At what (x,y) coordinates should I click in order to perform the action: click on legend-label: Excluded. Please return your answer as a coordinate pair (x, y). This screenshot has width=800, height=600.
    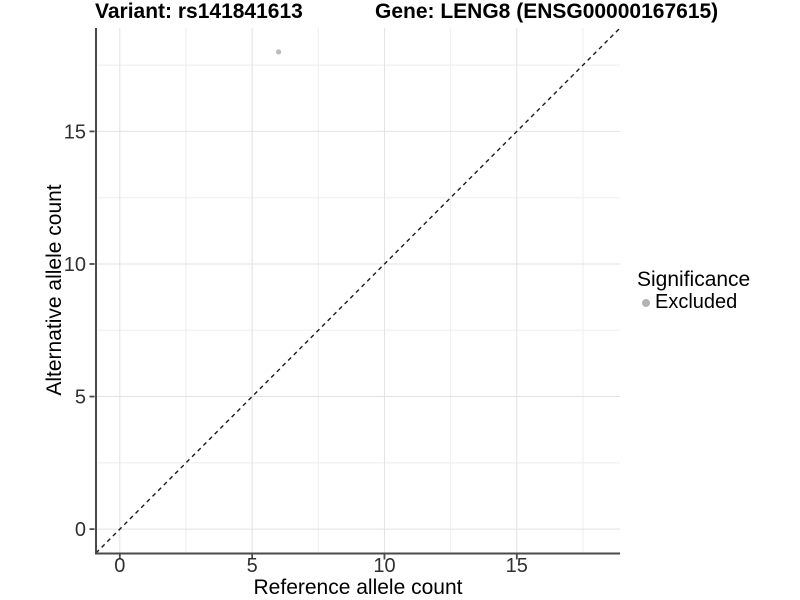
    Looking at the image, I should click on (696, 302).